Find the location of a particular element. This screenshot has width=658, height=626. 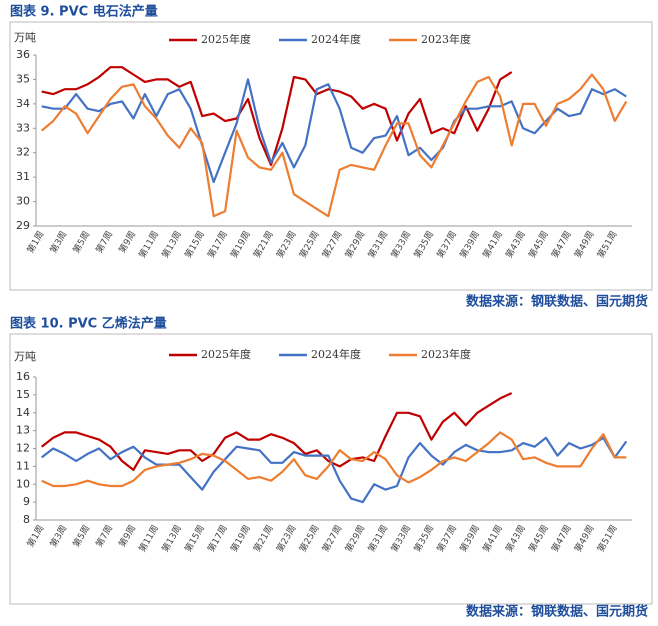

y-tick-label: 9 is located at coordinates (26, 501).